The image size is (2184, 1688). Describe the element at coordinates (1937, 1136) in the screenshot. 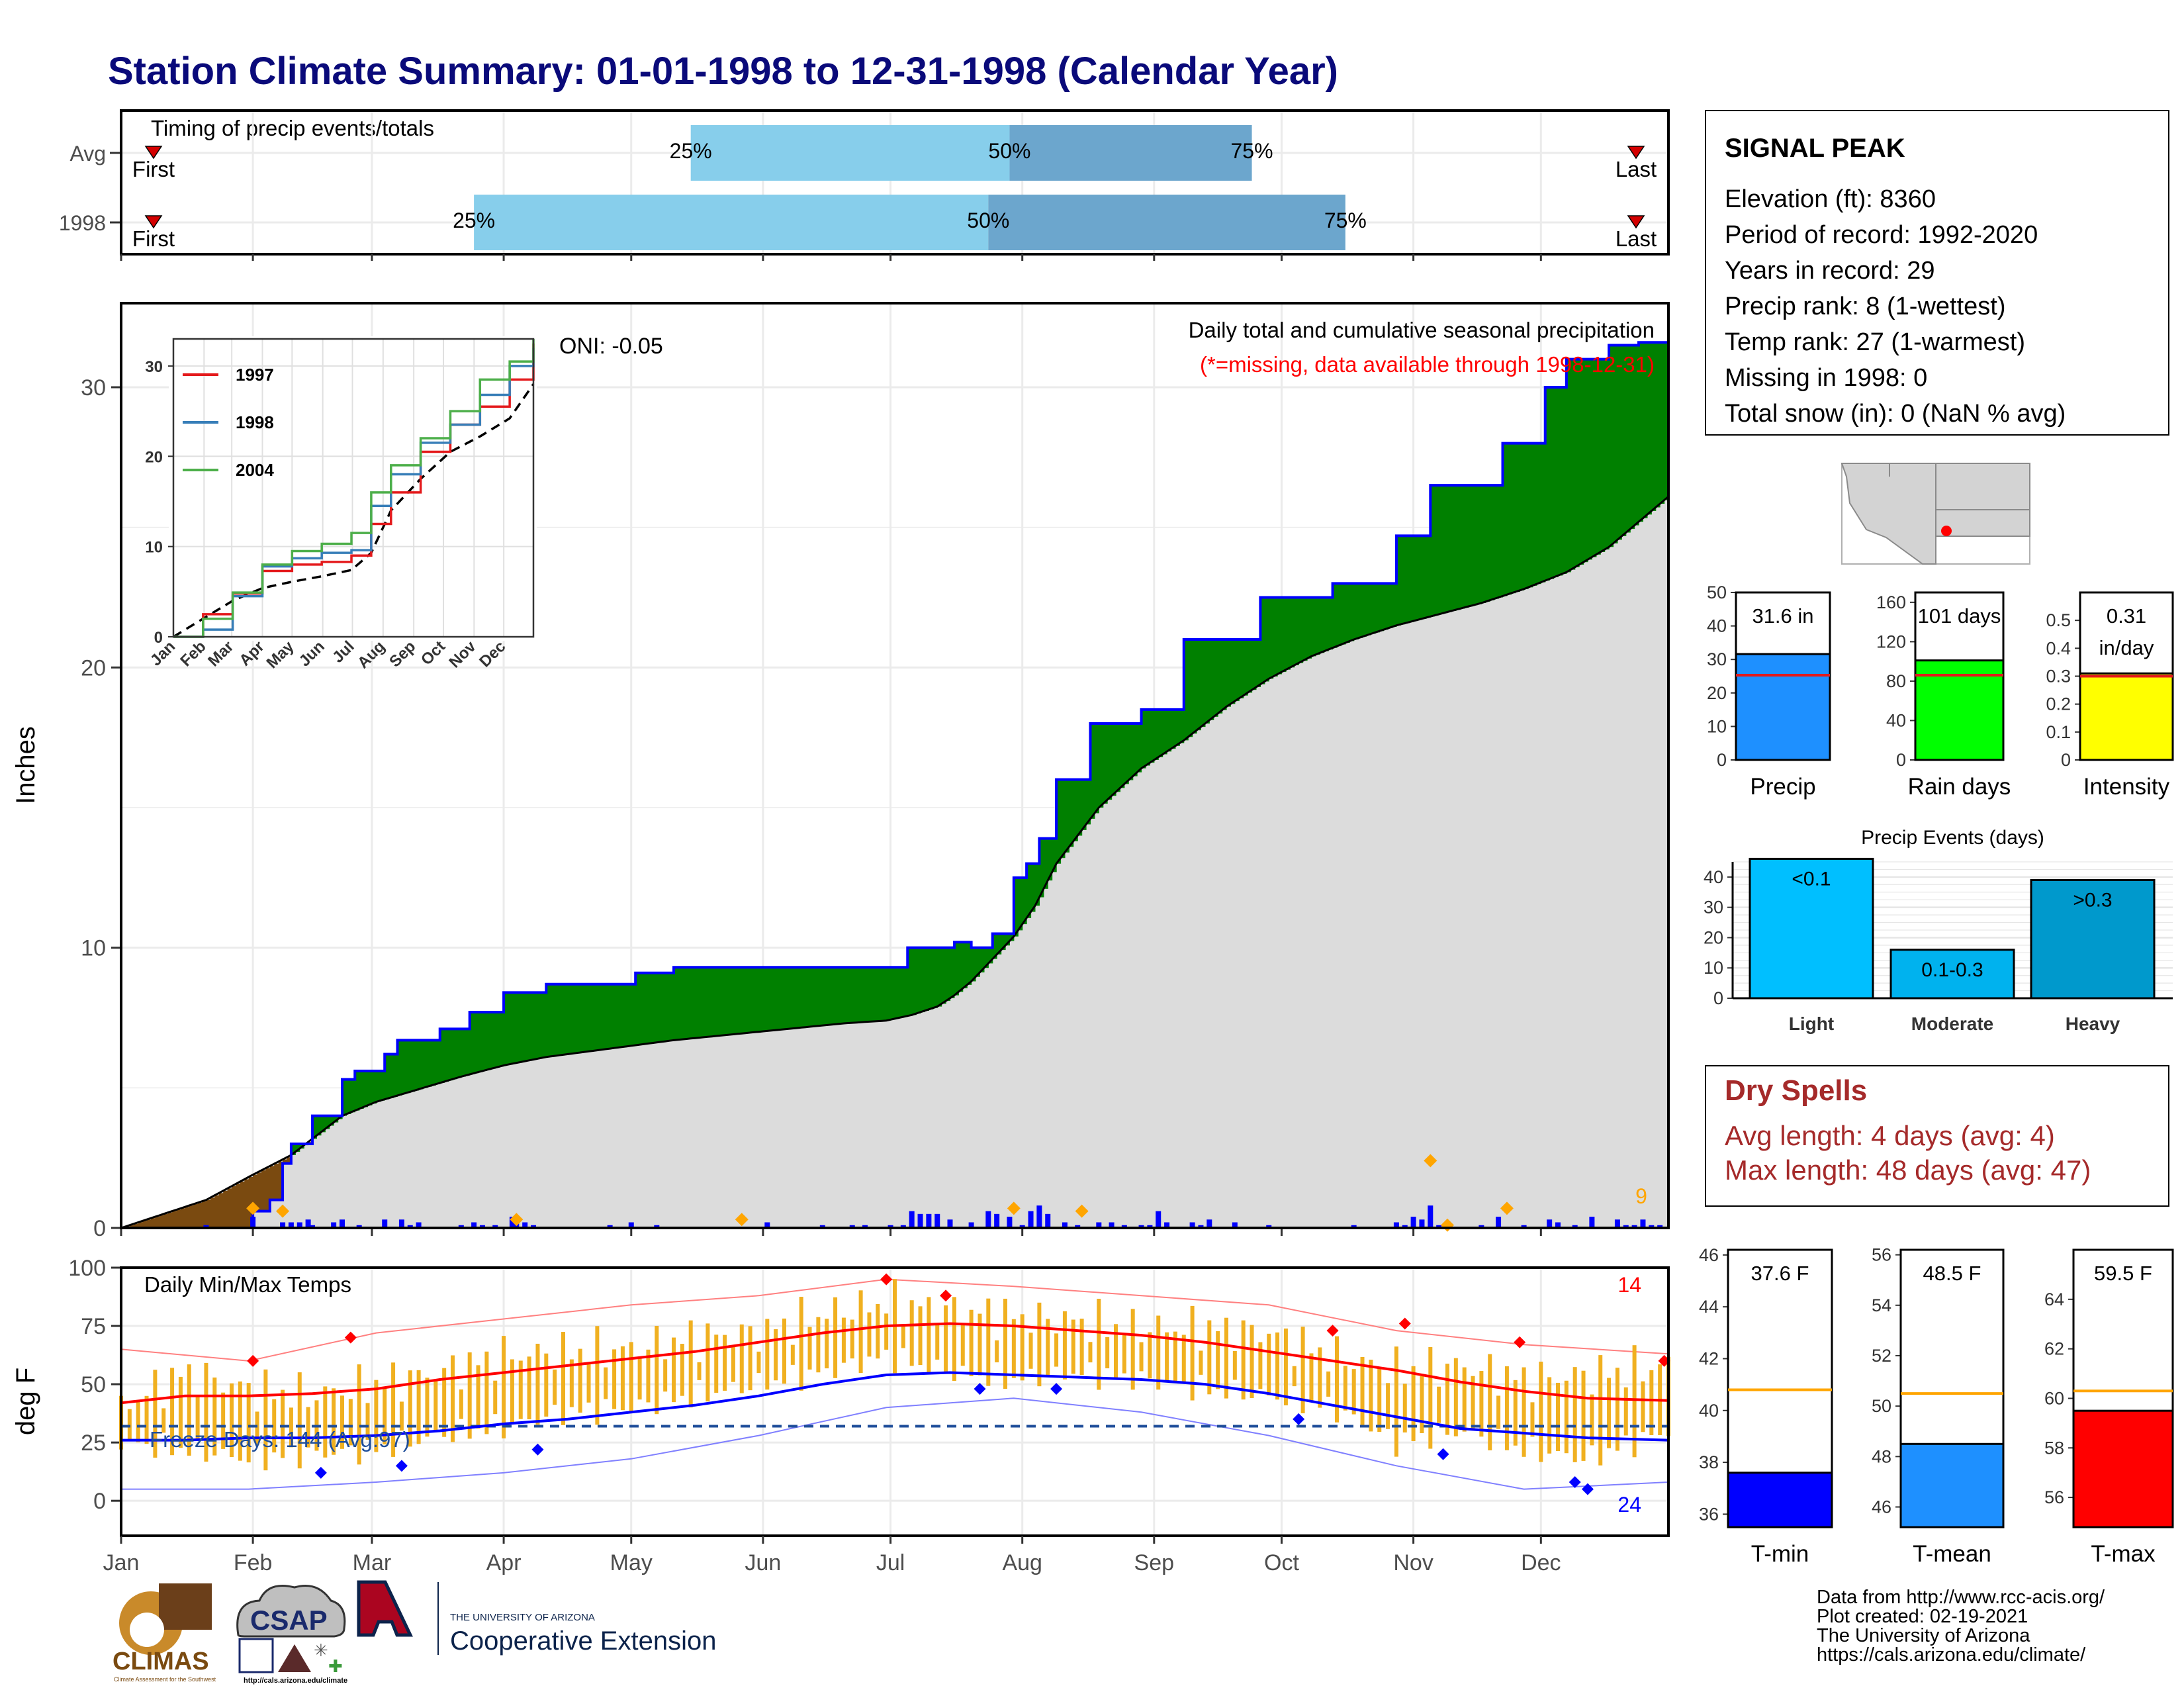

I see `dry-spells-frame` at that location.